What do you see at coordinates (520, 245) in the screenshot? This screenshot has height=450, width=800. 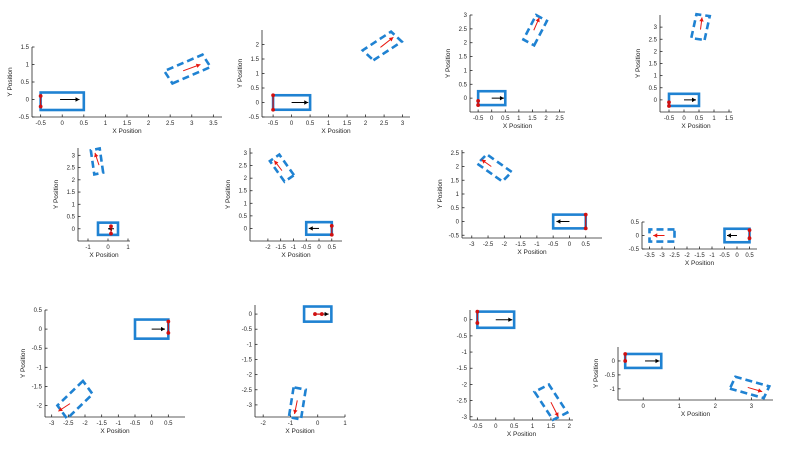 I see `x-tick-label: -1.5` at bounding box center [520, 245].